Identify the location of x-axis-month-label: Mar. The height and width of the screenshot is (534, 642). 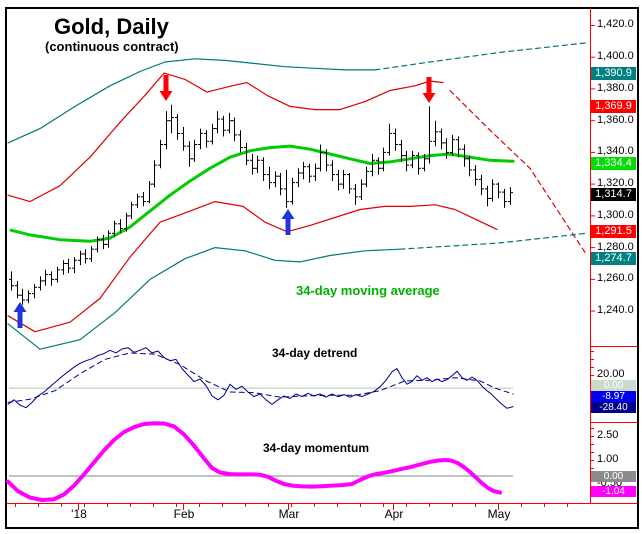
(289, 514).